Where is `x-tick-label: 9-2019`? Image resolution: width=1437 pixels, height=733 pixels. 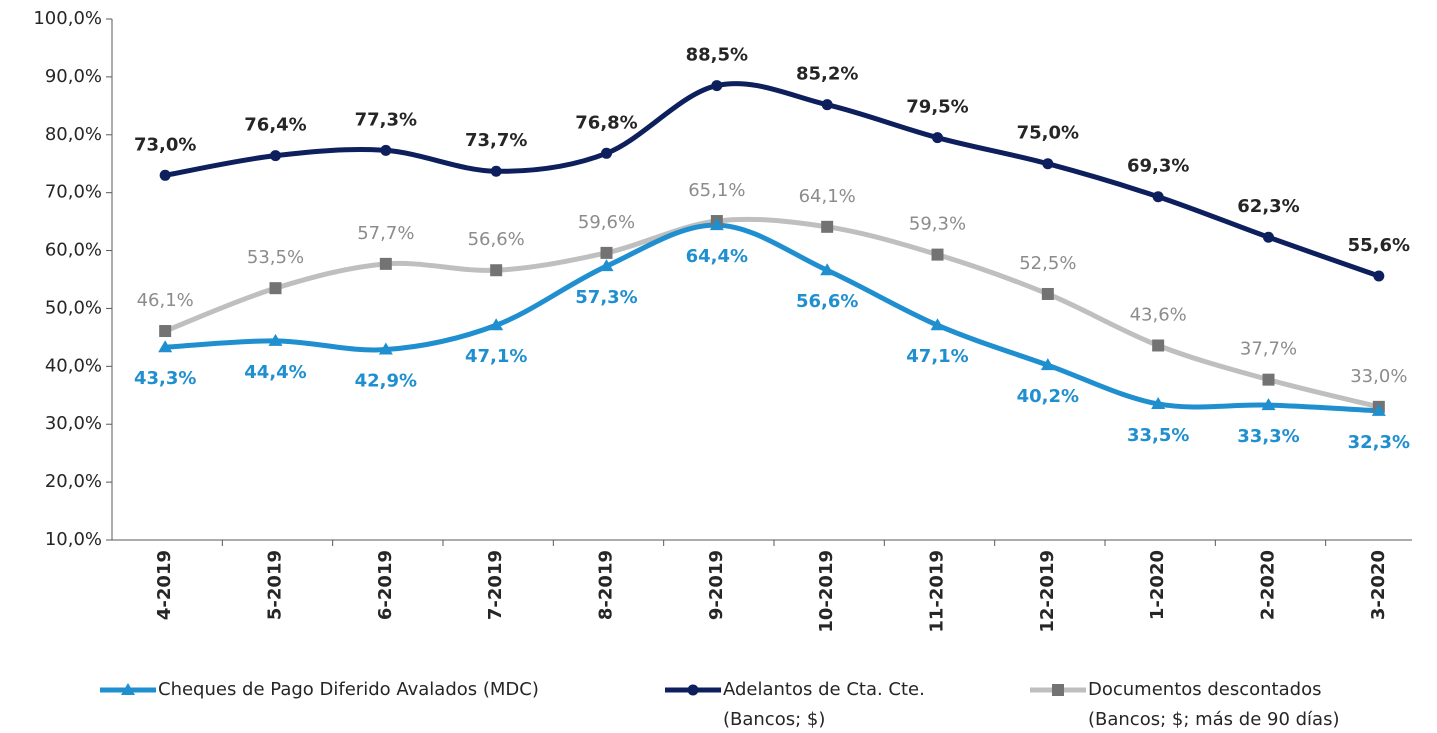 x-tick-label: 9-2019 is located at coordinates (716, 585).